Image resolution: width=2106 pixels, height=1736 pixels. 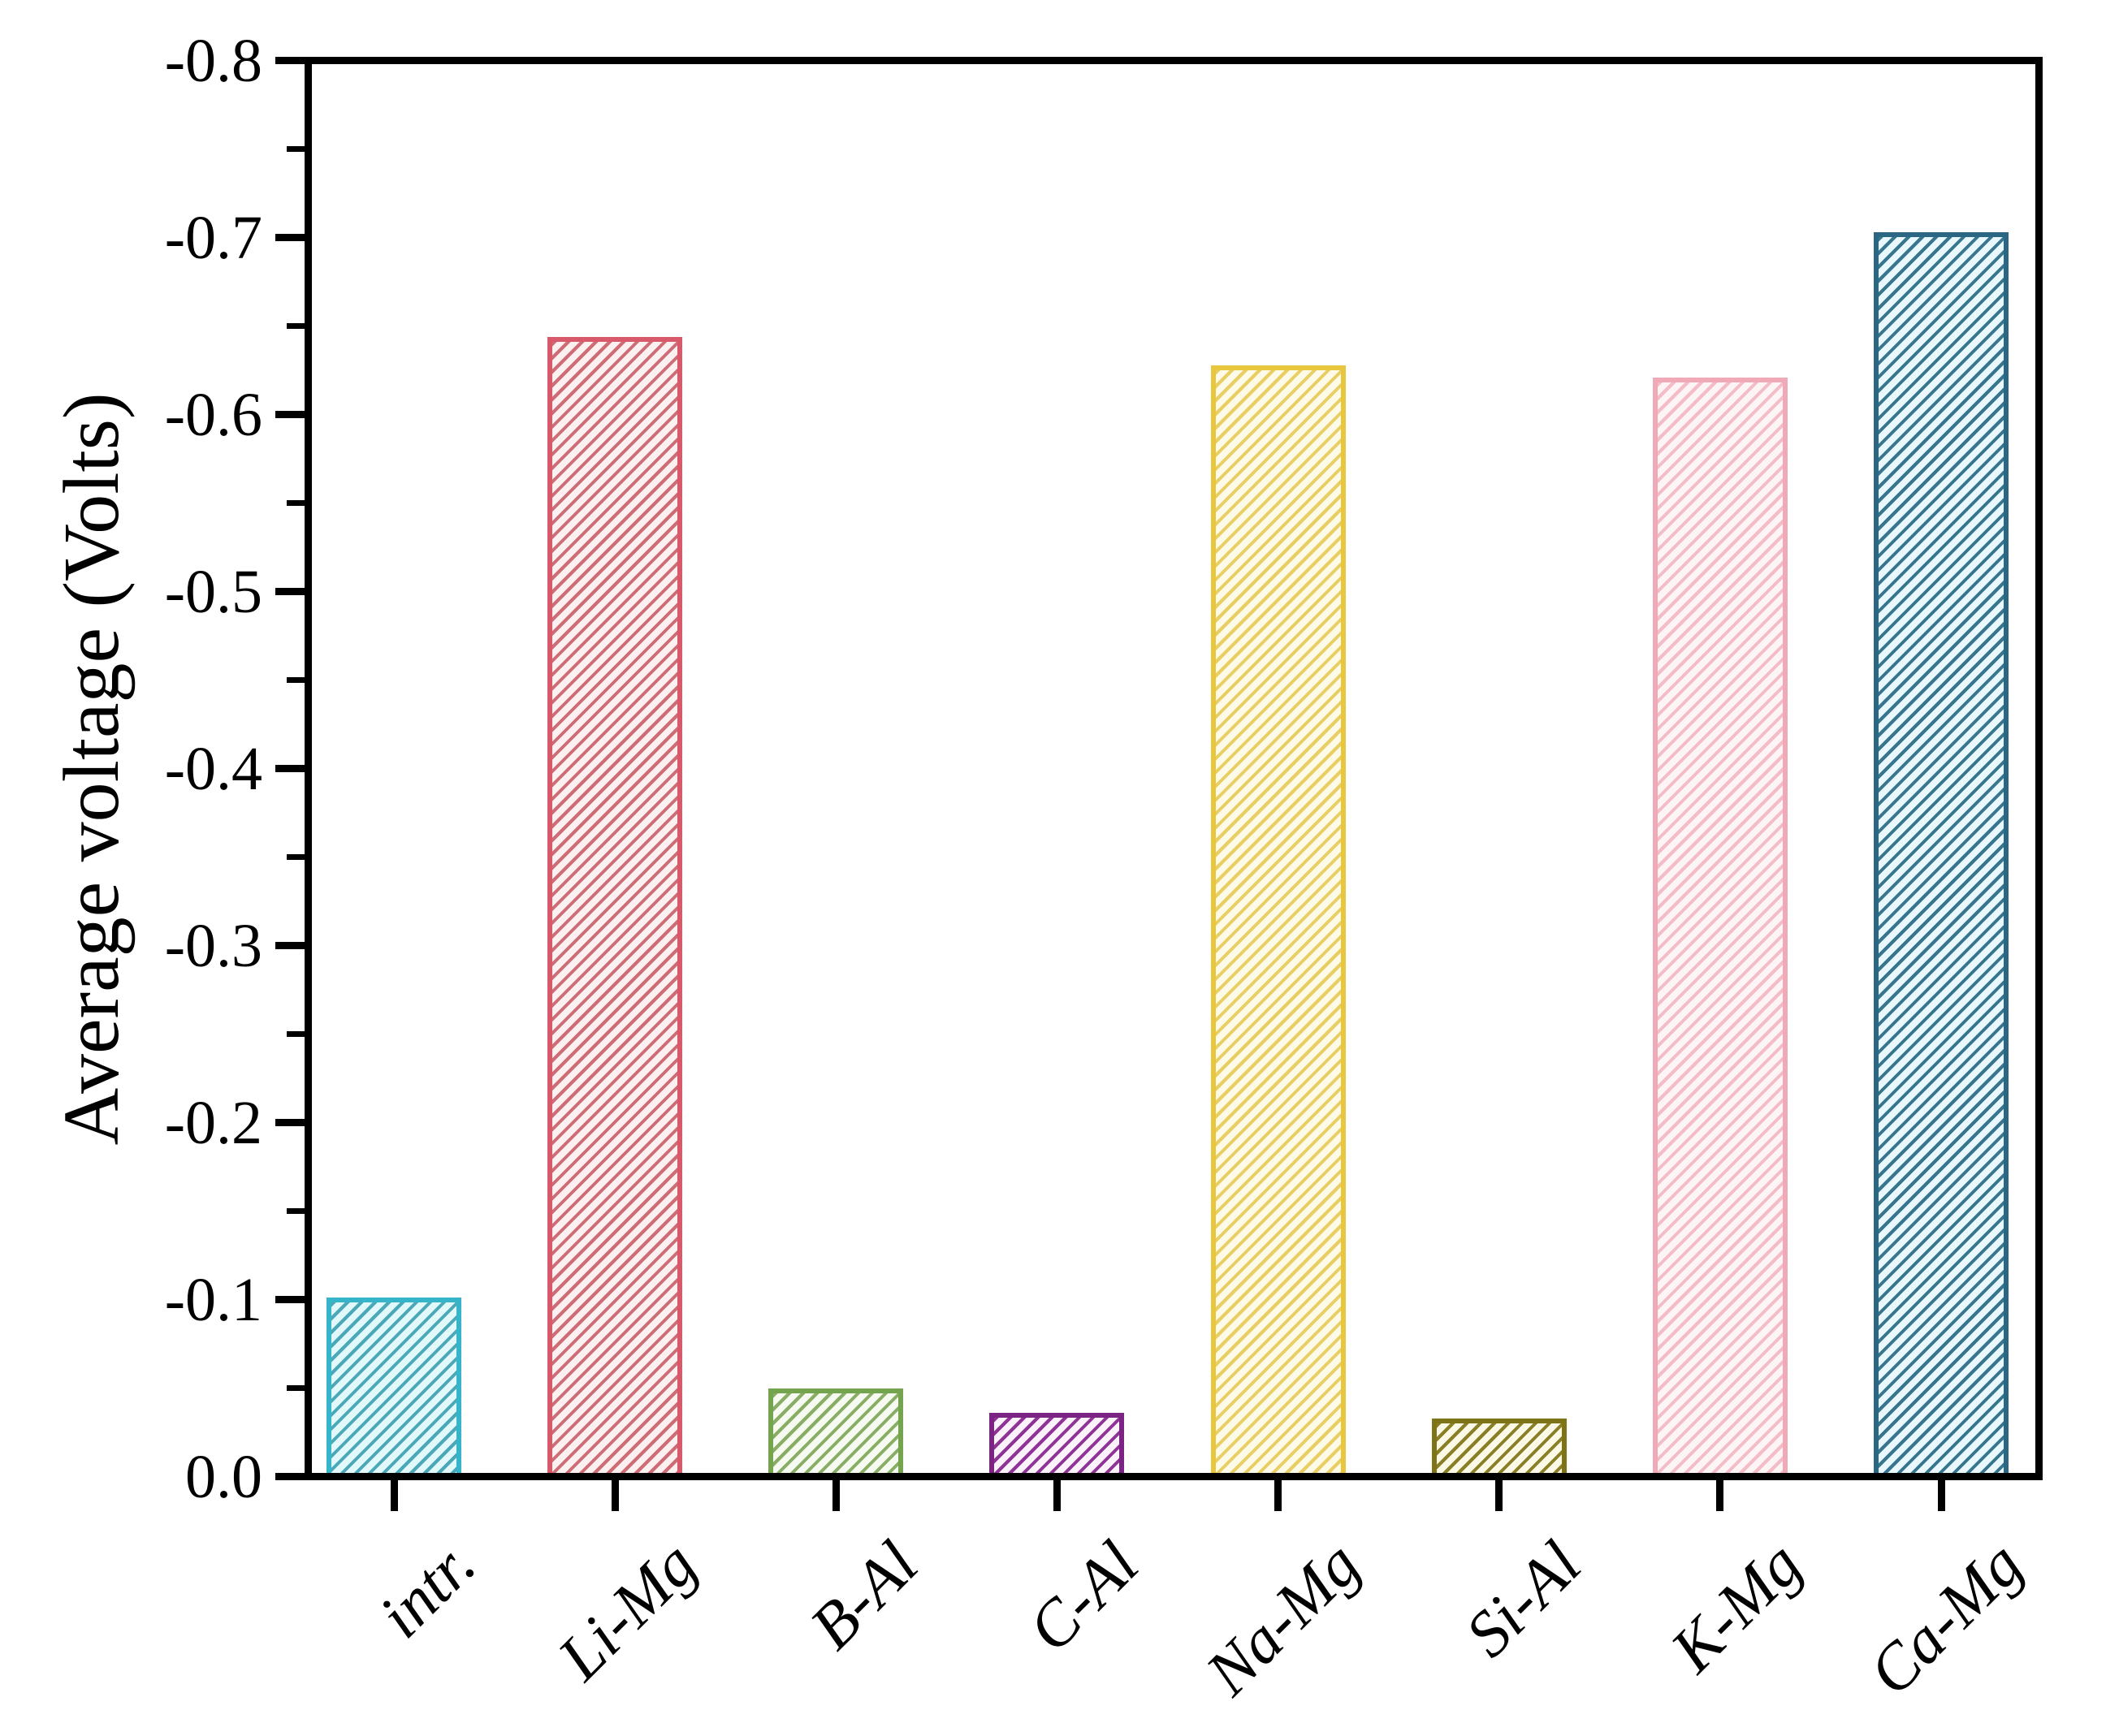 I want to click on bar-ca-mg, so click(x=1941, y=856).